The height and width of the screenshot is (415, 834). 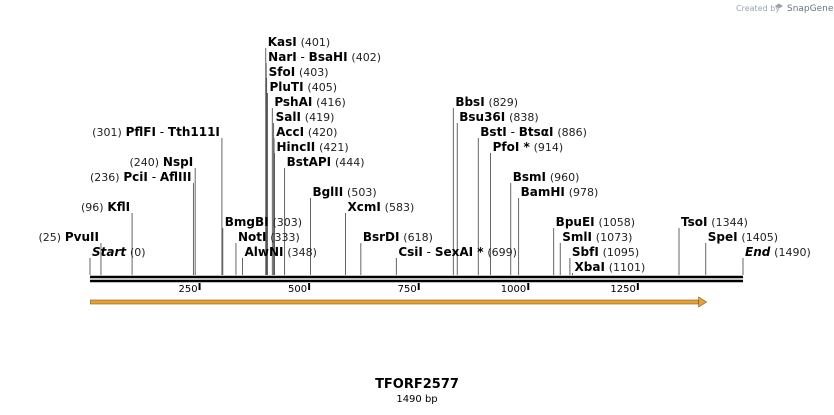 What do you see at coordinates (118, 207) in the screenshot?
I see `enzyme-name: KflI` at bounding box center [118, 207].